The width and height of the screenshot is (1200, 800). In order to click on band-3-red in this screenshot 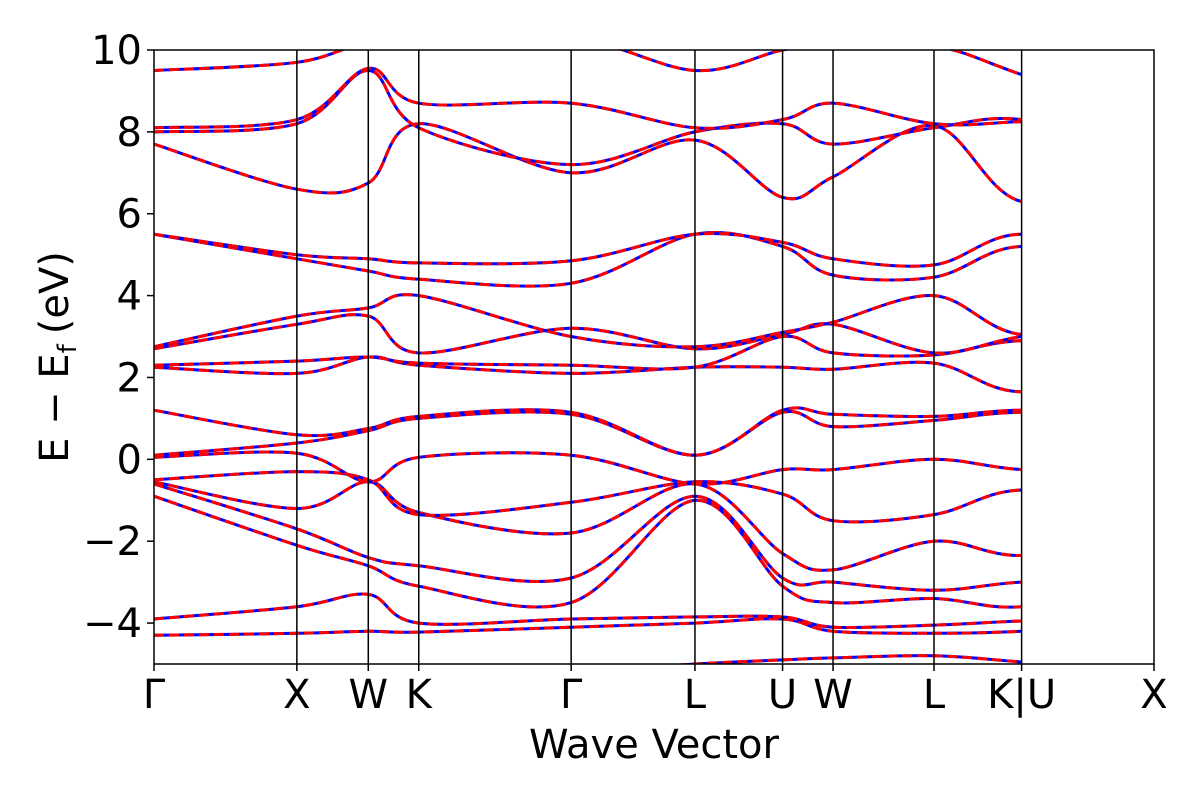, I will do `click(588, 551)`.